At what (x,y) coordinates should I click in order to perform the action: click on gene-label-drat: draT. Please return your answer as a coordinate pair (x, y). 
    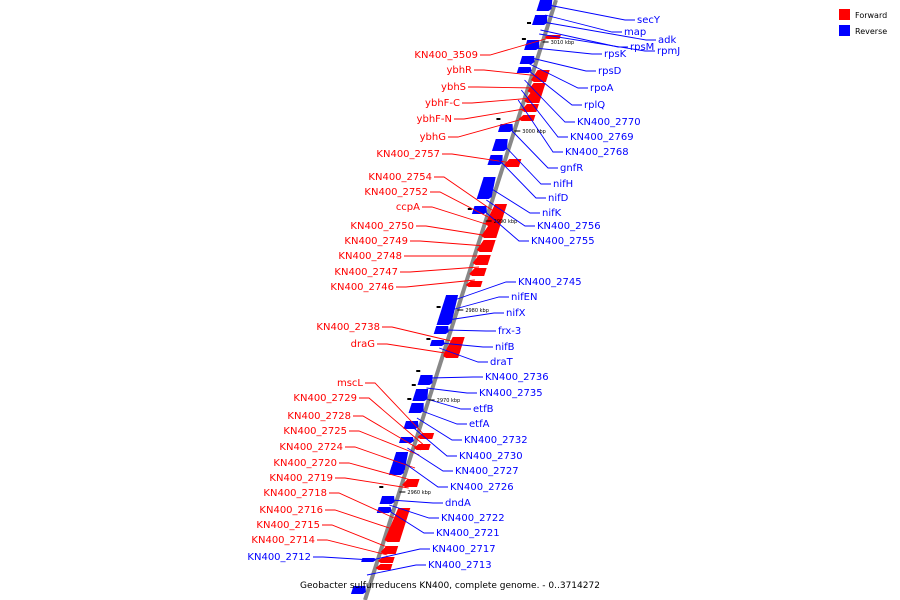
    Looking at the image, I should click on (502, 362).